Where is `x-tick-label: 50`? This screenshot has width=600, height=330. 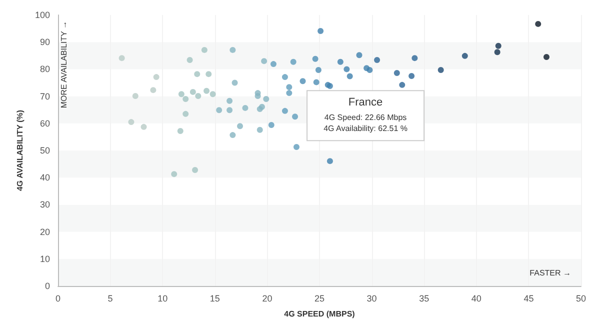 x-tick-label: 50 is located at coordinates (581, 299).